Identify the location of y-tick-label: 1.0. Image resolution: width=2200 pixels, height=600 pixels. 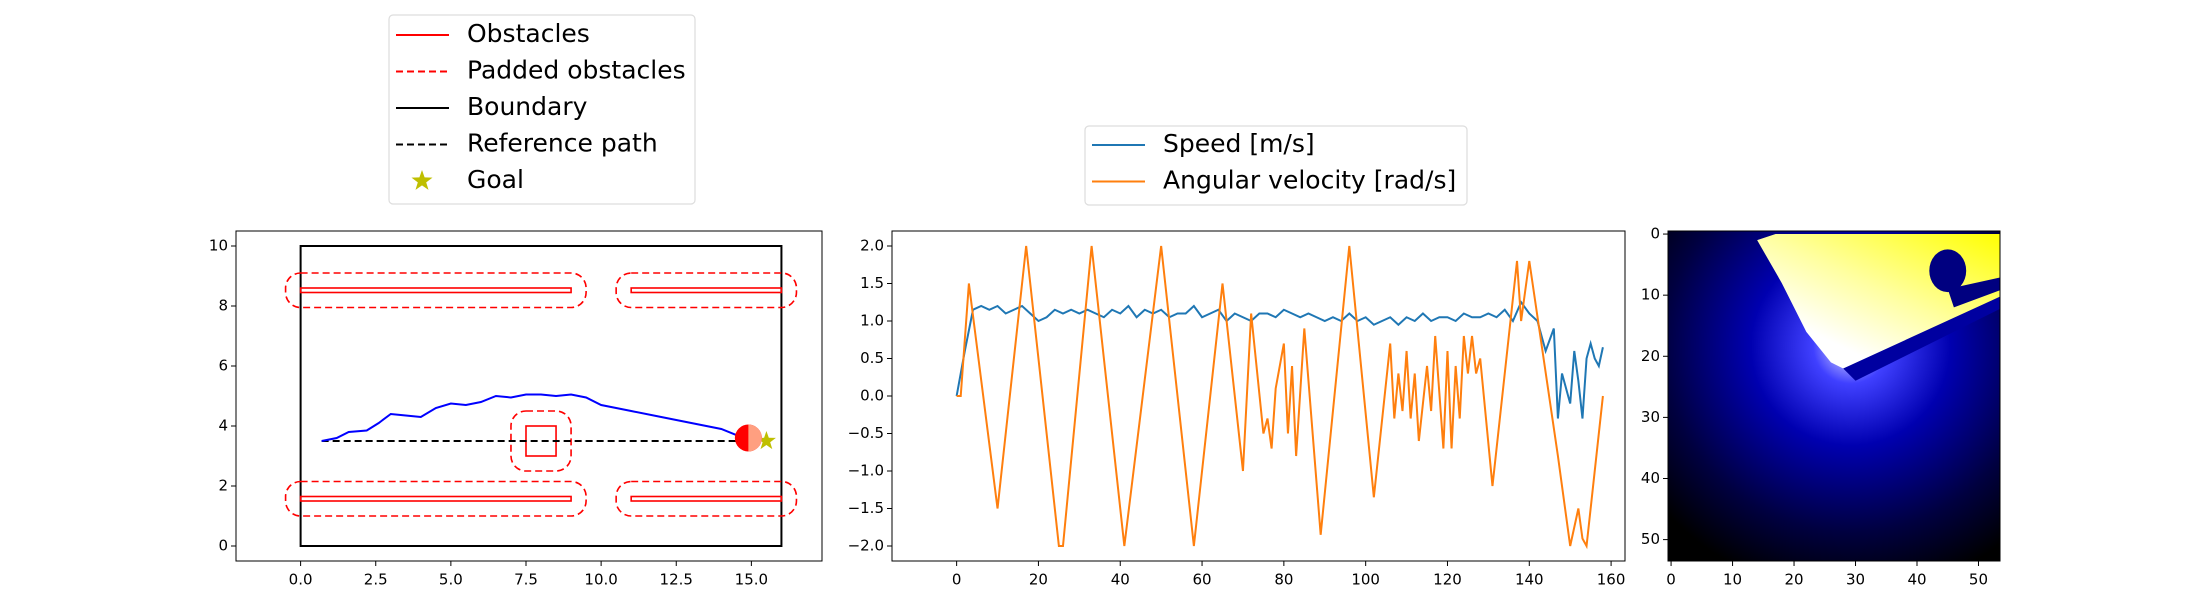
(872, 321).